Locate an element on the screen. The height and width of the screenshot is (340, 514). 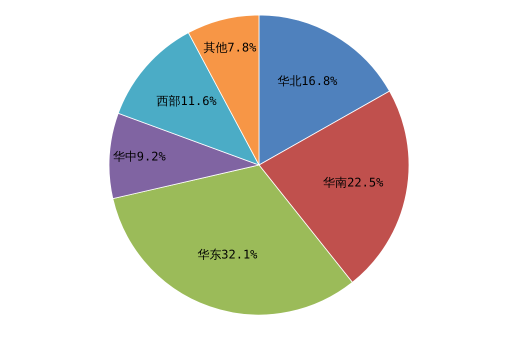
data-label: 22.5% is located at coordinates (365, 183).